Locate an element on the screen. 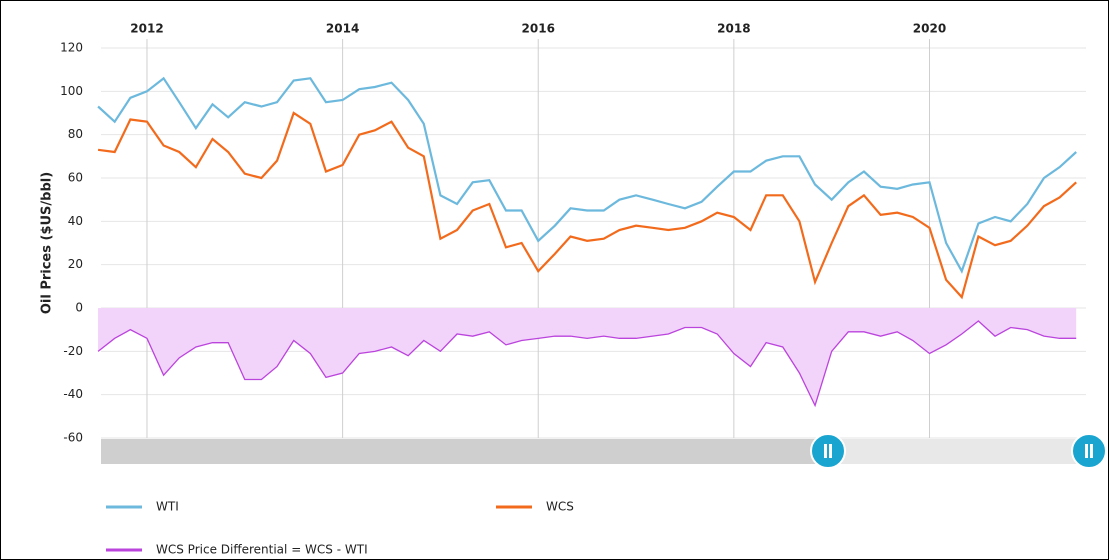  navigator-selection is located at coordinates (464, 451).